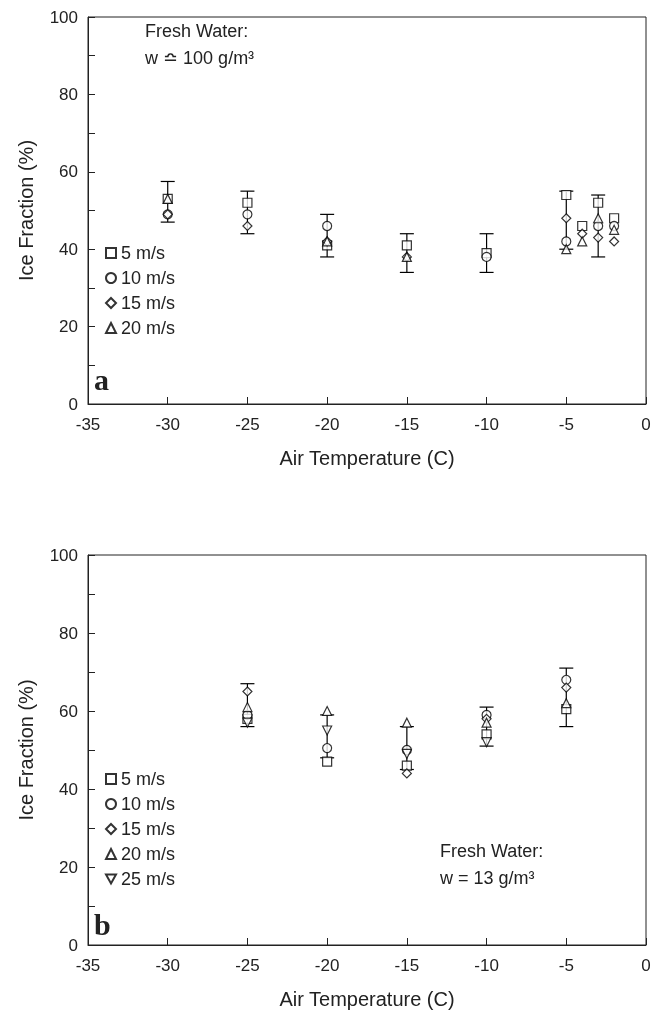  Describe the element at coordinates (102, 924) in the screenshot. I see `annotation: b` at that location.